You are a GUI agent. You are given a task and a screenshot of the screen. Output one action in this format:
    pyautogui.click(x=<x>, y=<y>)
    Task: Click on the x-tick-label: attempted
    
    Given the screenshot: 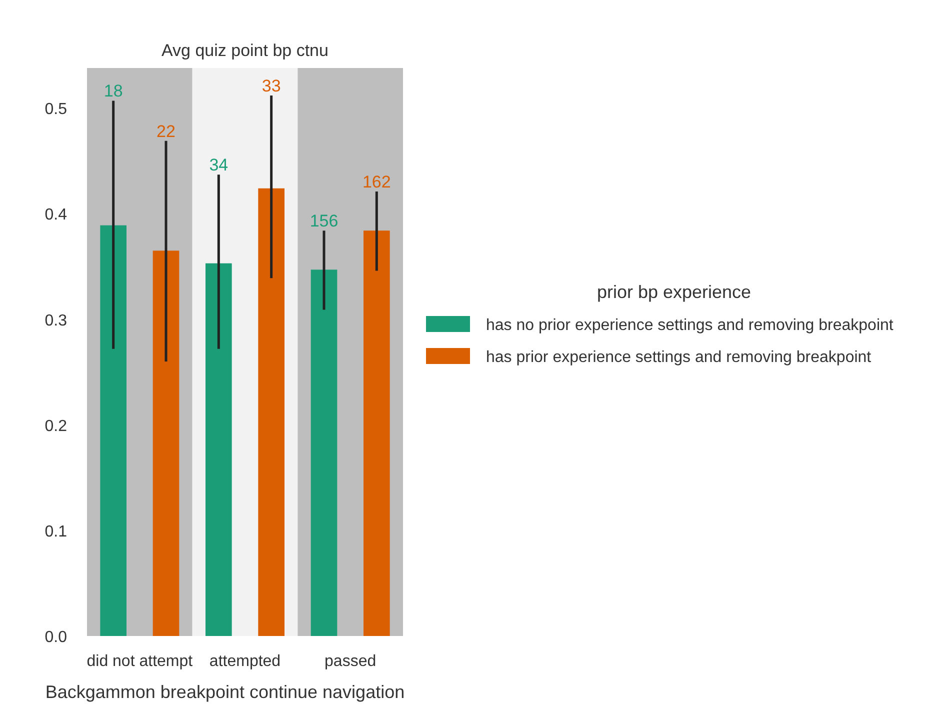 What is the action you would take?
    pyautogui.click(x=245, y=661)
    